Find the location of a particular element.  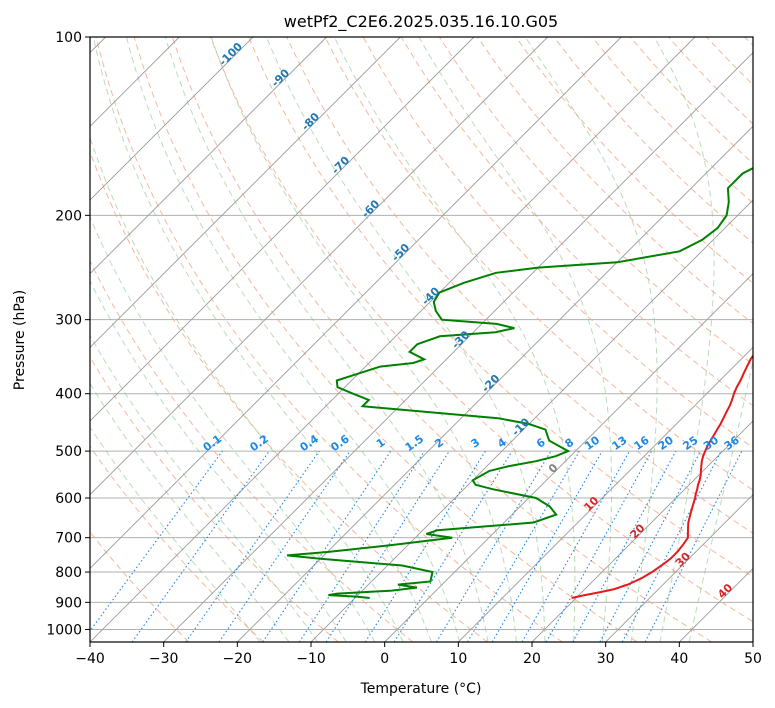

chart-title: wetPf2_C2E6.2025.035.16.10.G05 is located at coordinates (421, 22).